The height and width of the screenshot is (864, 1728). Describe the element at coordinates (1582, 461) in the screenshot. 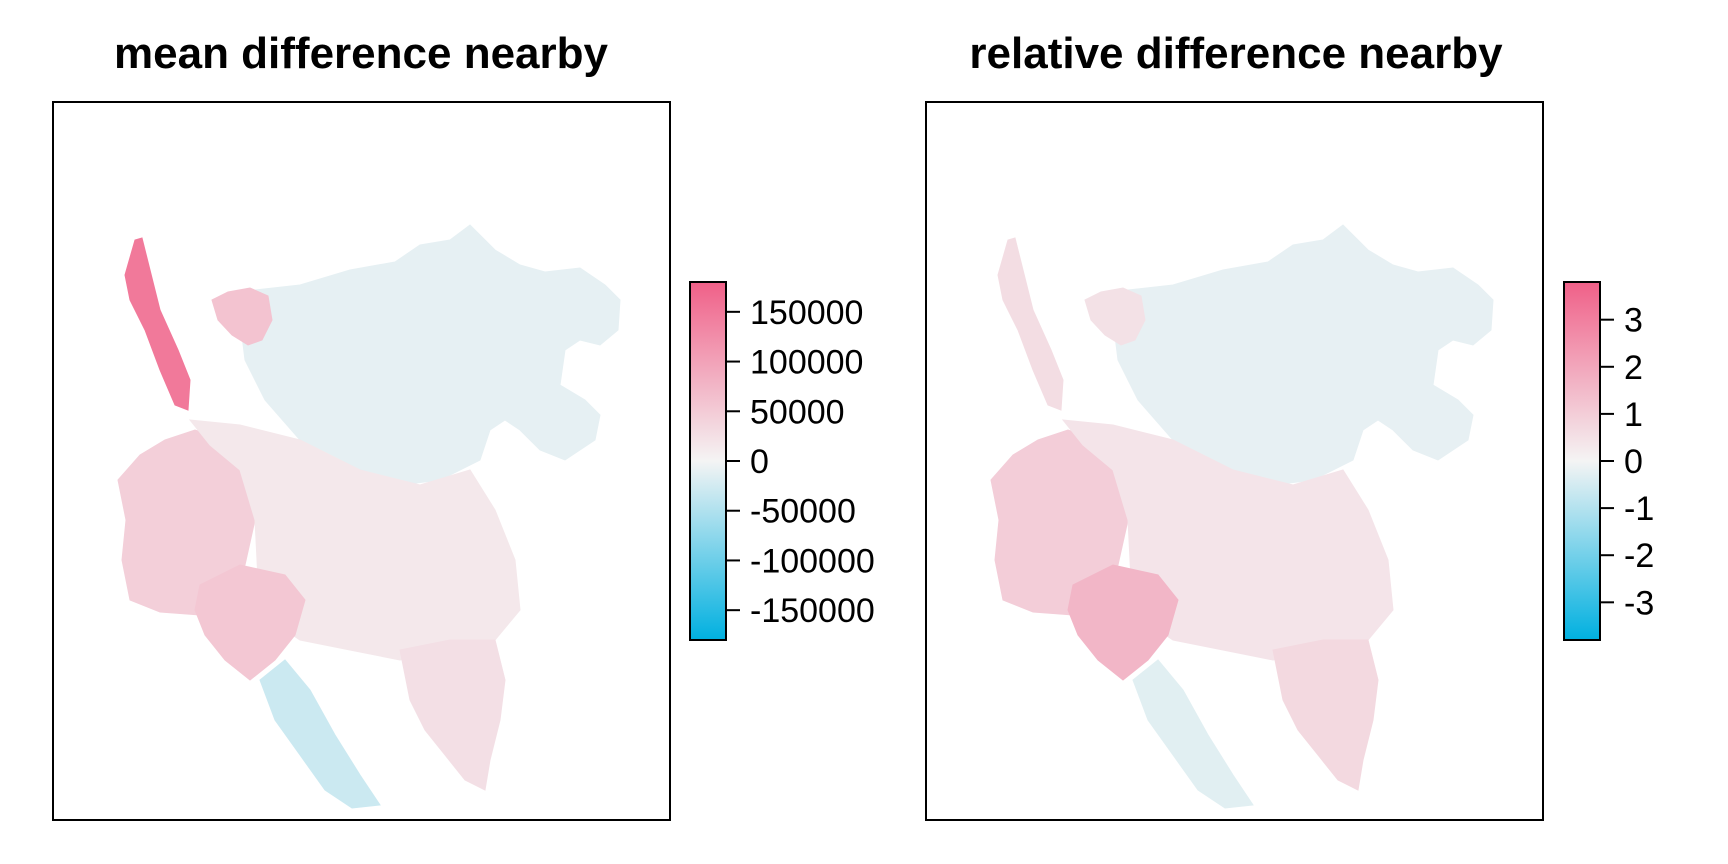

I see `panel-2-colorbar-fill` at that location.